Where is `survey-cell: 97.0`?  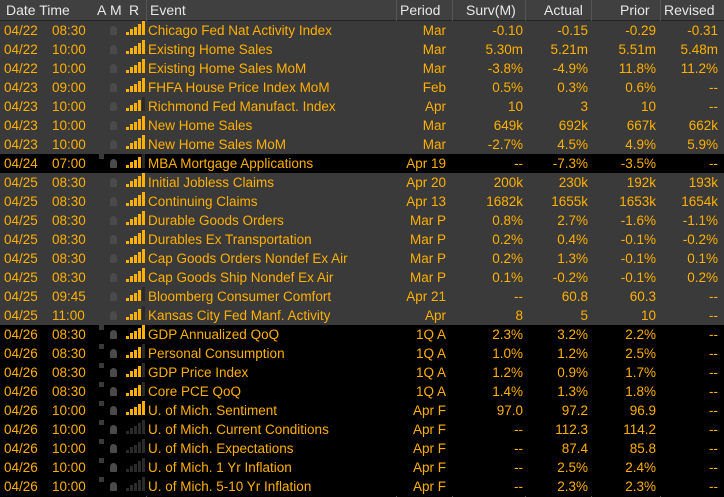 survey-cell: 97.0 is located at coordinates (509, 410).